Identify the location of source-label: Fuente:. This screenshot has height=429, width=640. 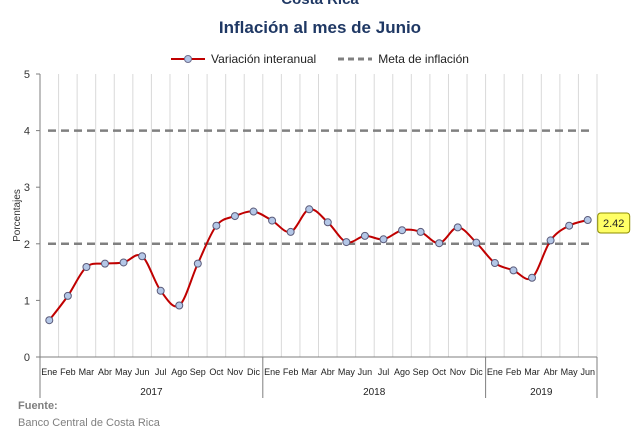
(38, 406).